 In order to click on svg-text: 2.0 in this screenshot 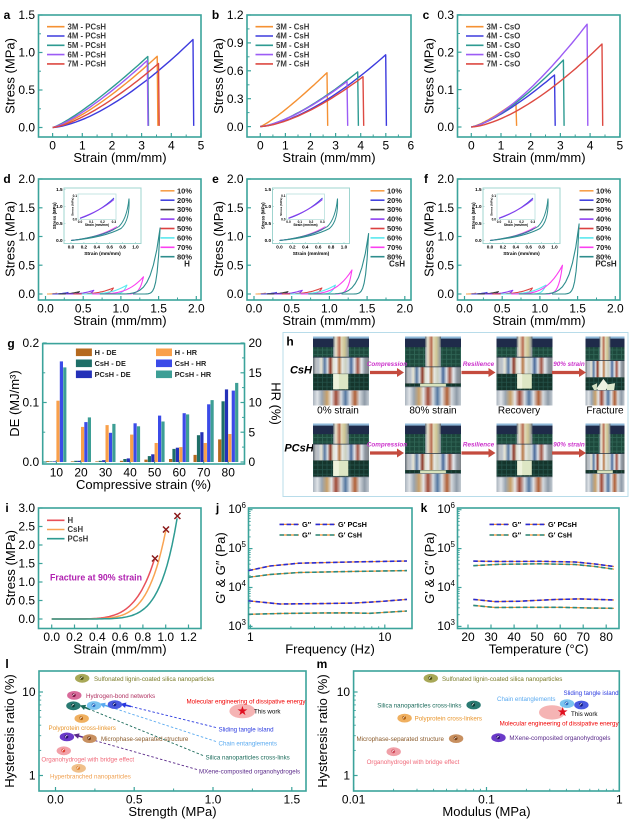, I will do `click(26, 179)`.